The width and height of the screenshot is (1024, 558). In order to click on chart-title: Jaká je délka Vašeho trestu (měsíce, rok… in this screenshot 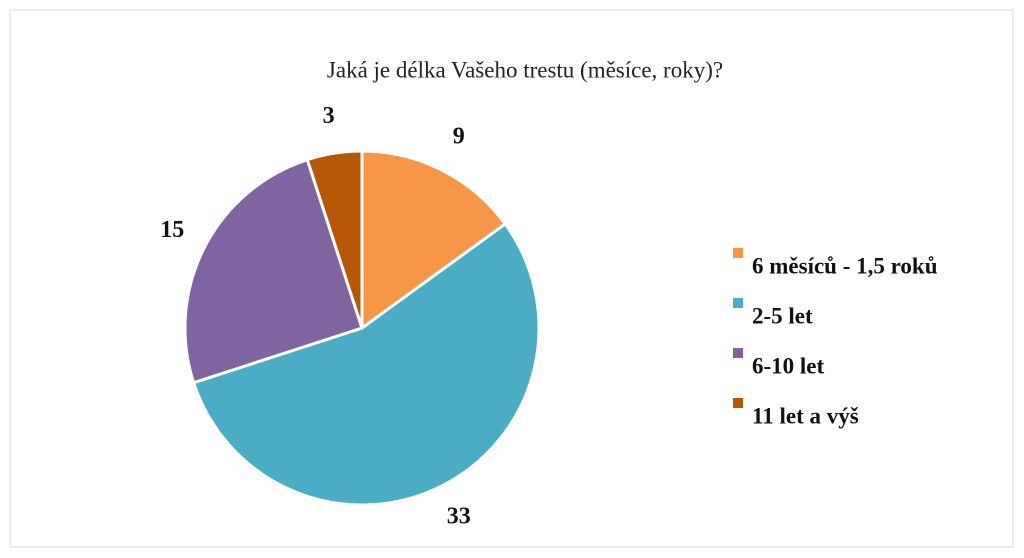, I will do `click(525, 69)`.